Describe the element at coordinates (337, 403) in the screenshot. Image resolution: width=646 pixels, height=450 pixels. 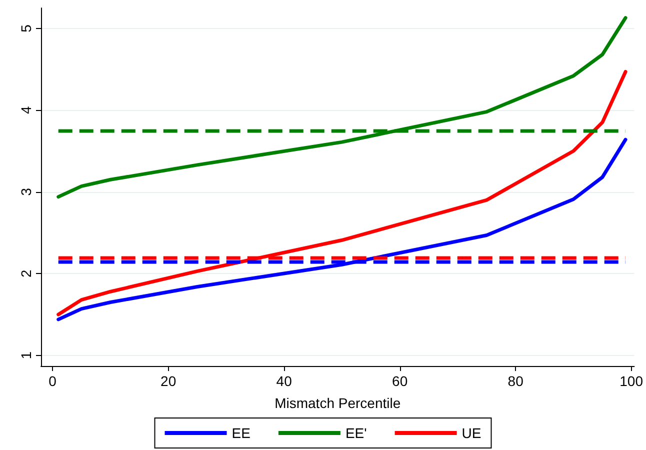
I see `x-axis-title: Mismatch Percentile` at that location.